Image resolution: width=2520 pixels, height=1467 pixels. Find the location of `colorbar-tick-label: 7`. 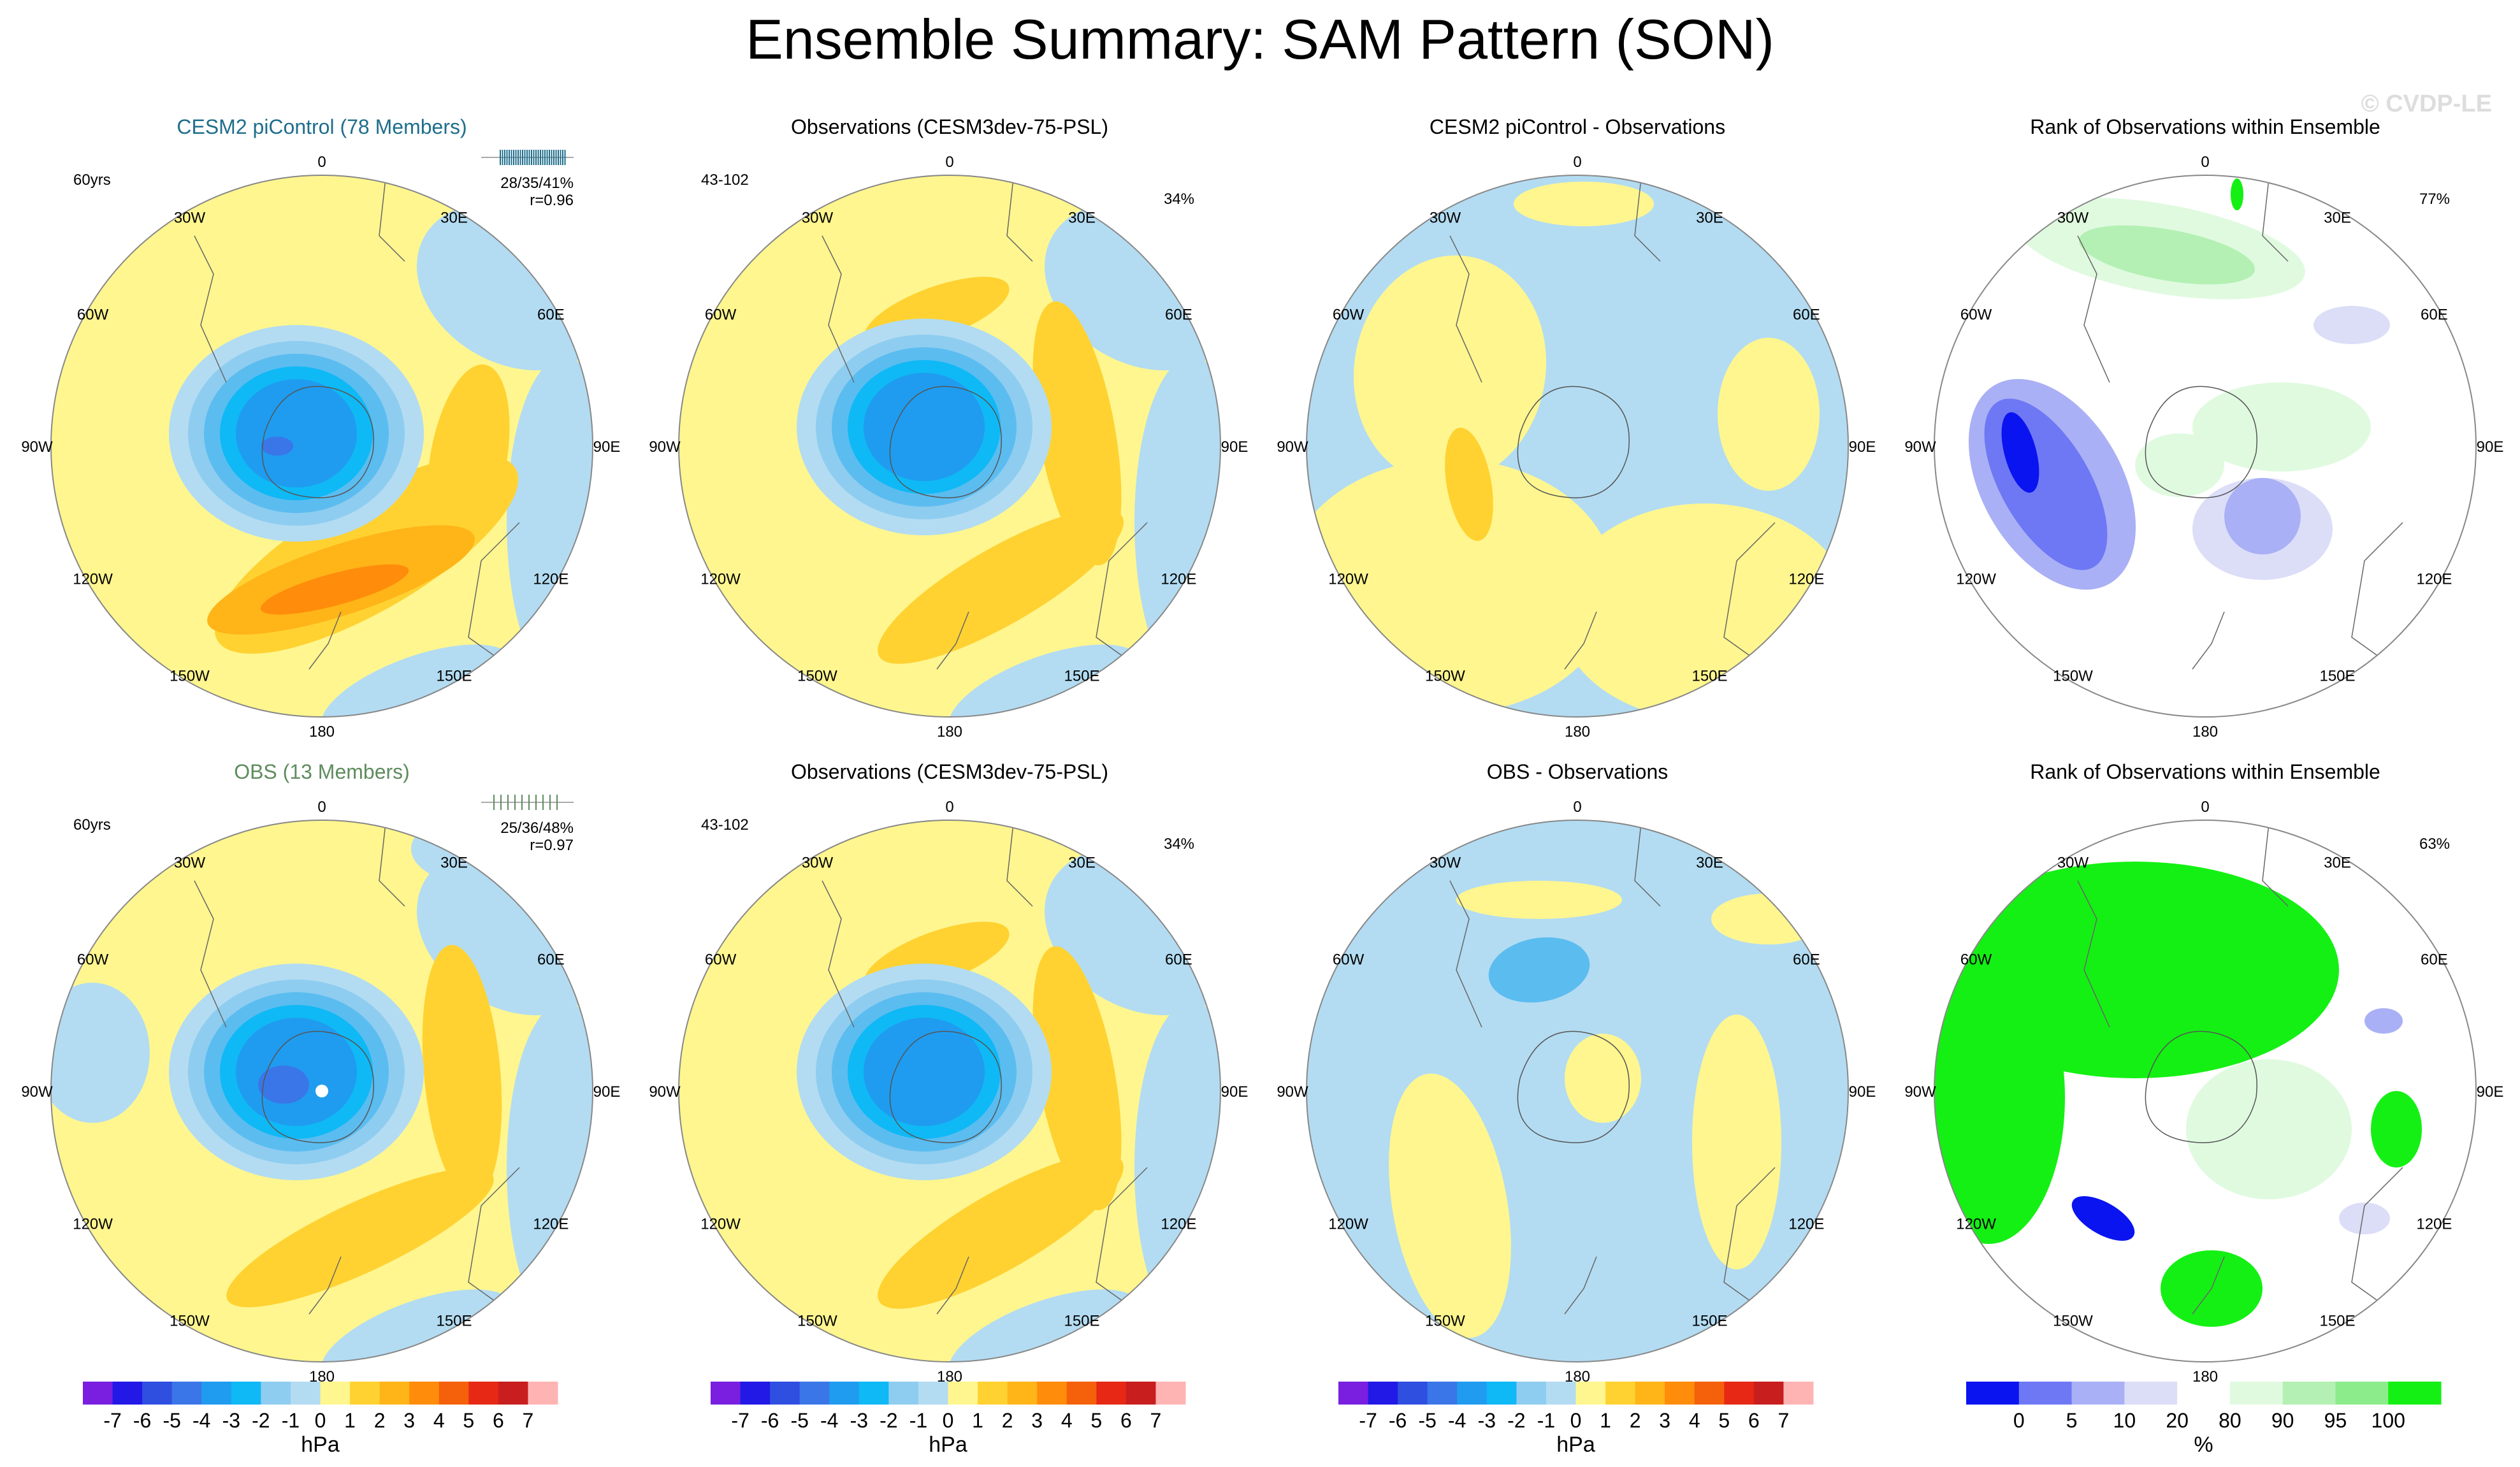

colorbar-tick-label: 7 is located at coordinates (1784, 1420).